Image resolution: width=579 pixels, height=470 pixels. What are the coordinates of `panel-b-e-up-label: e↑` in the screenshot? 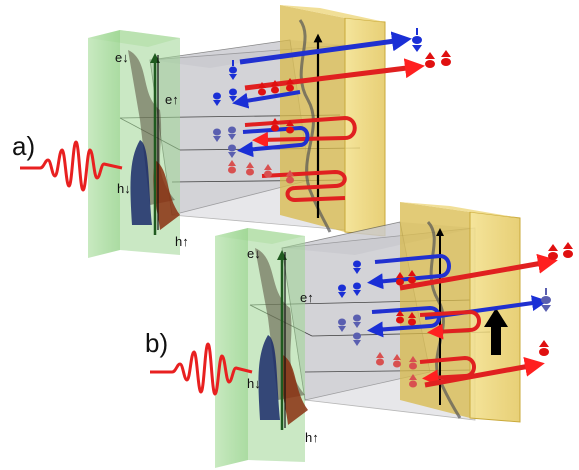 It's located at (307, 297).